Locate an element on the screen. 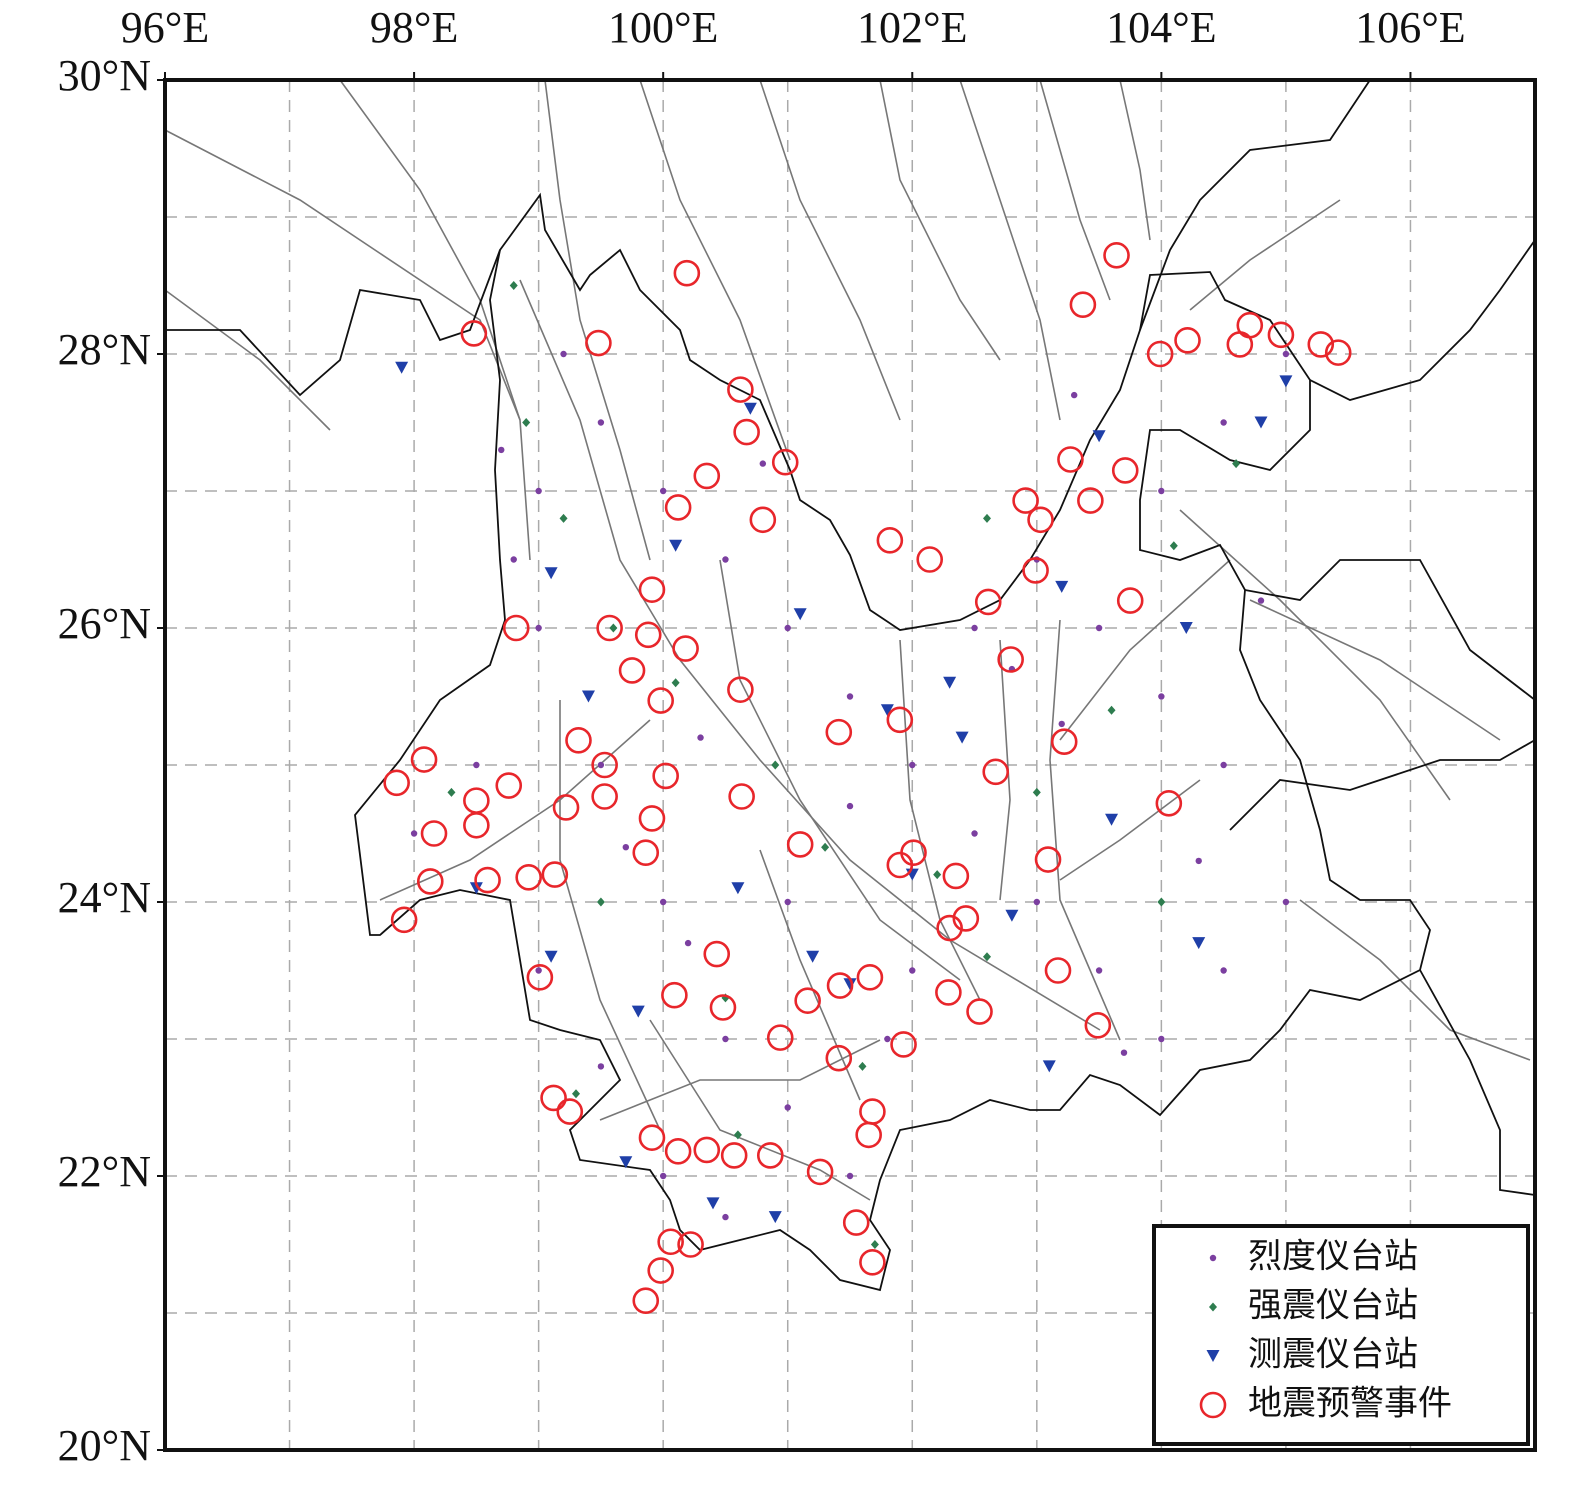 This screenshot has height=1487, width=1575. y-tick-label: 22°N is located at coordinates (104, 1171).